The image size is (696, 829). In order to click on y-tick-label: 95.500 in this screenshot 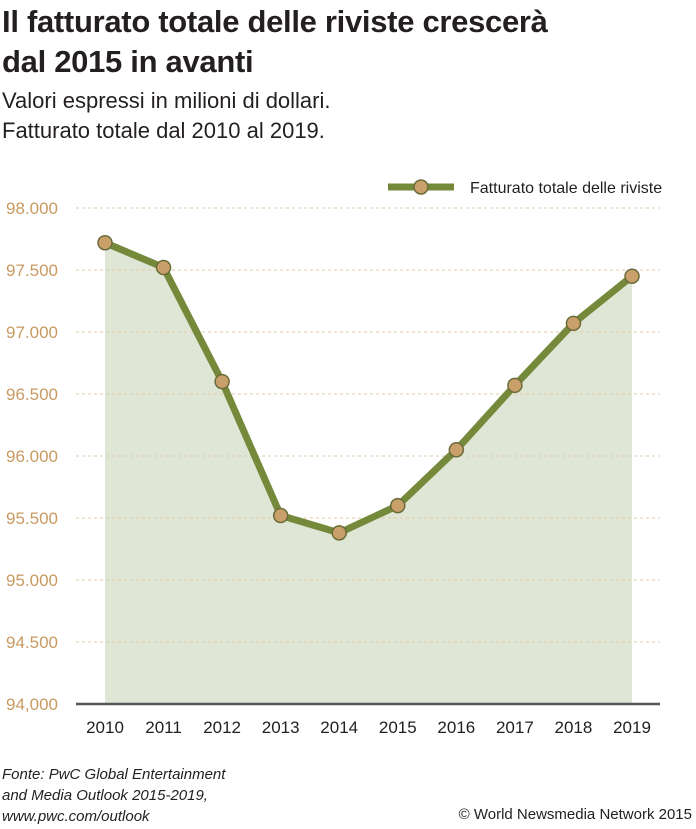, I will do `click(32, 518)`.